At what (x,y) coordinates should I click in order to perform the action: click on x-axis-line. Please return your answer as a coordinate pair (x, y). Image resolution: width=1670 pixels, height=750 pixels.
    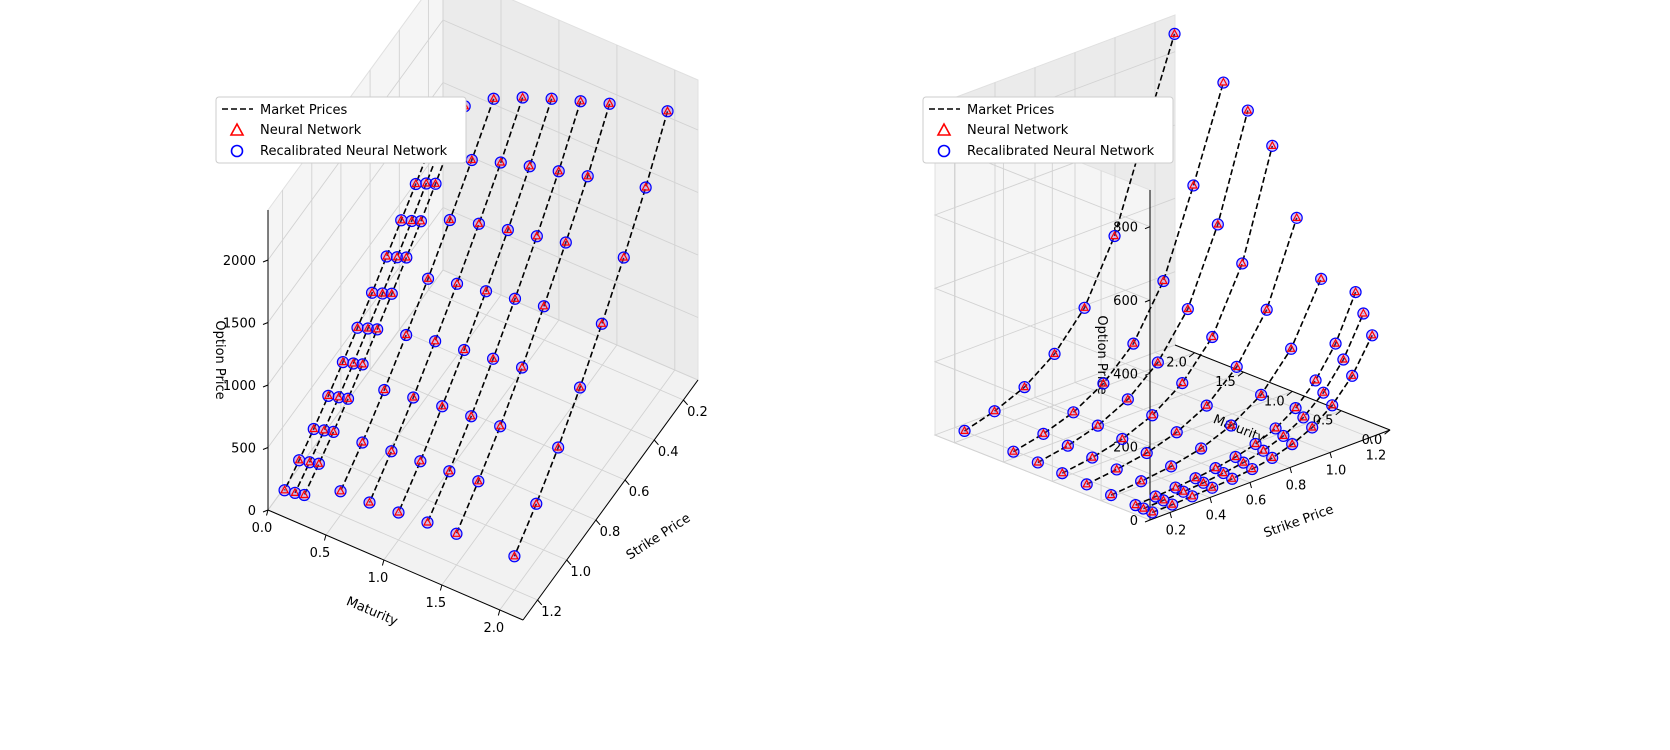
    Looking at the image, I should click on (1270, 475).